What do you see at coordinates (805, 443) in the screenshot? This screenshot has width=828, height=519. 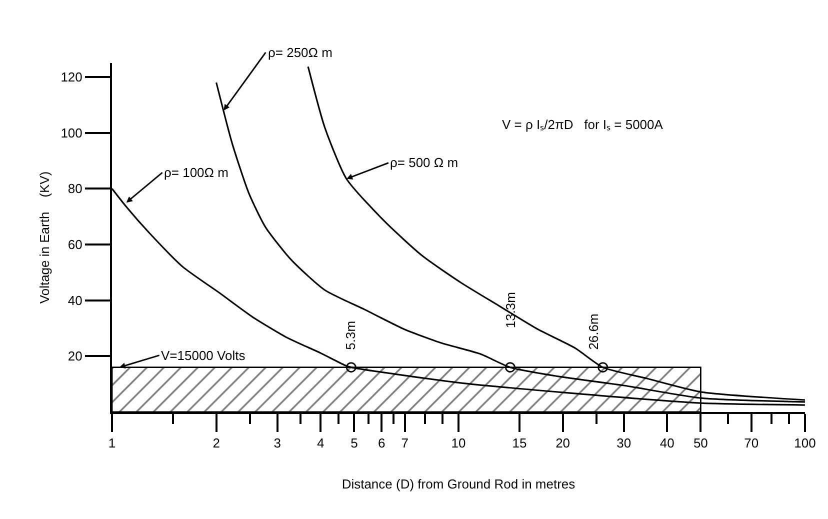 I see `x-tick-label: 100` at bounding box center [805, 443].